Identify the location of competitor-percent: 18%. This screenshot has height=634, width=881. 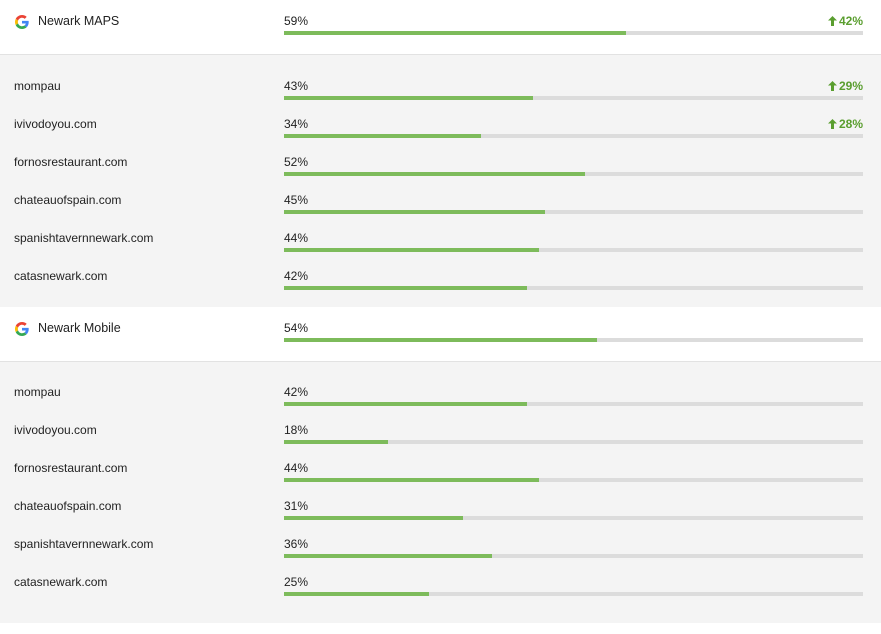
(296, 430).